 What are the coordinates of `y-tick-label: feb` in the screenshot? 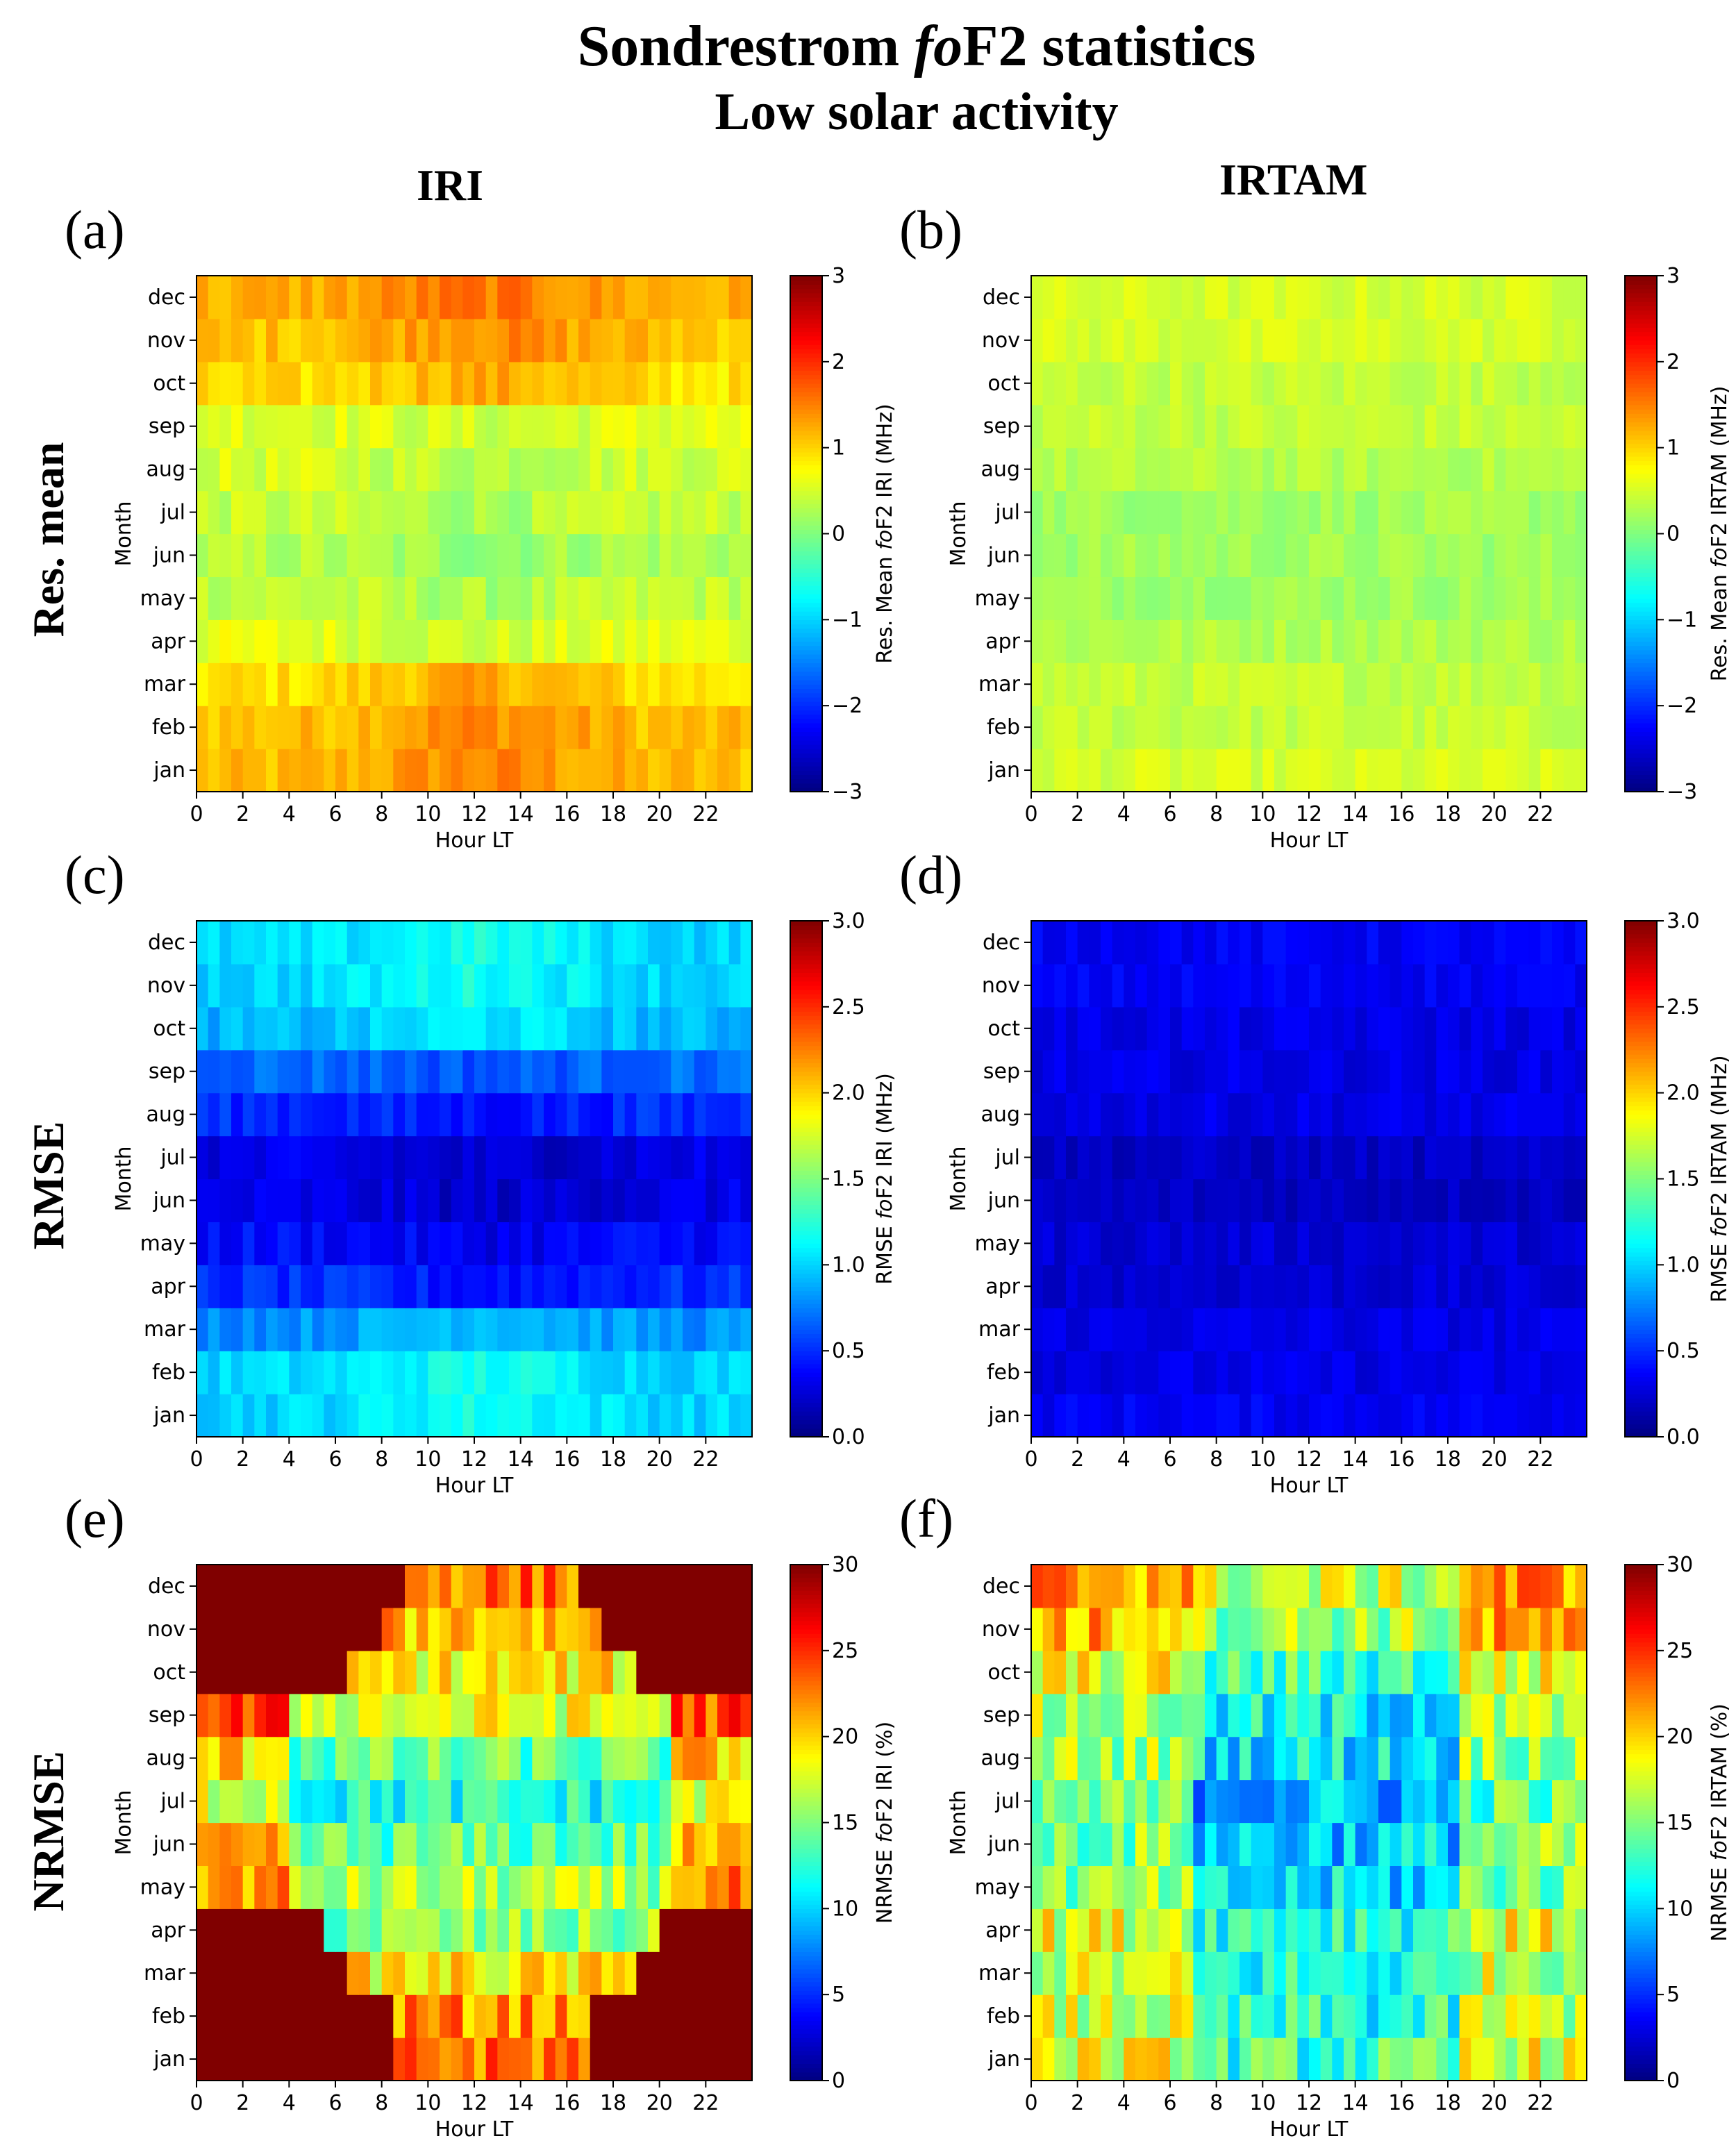 It's located at (168, 2016).